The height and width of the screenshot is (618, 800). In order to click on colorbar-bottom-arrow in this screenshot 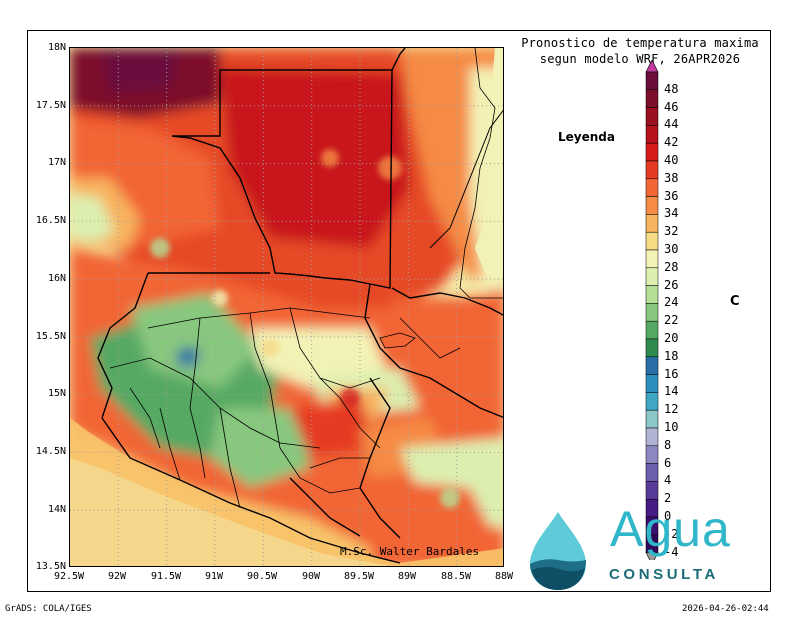, I will do `click(652, 556)`.